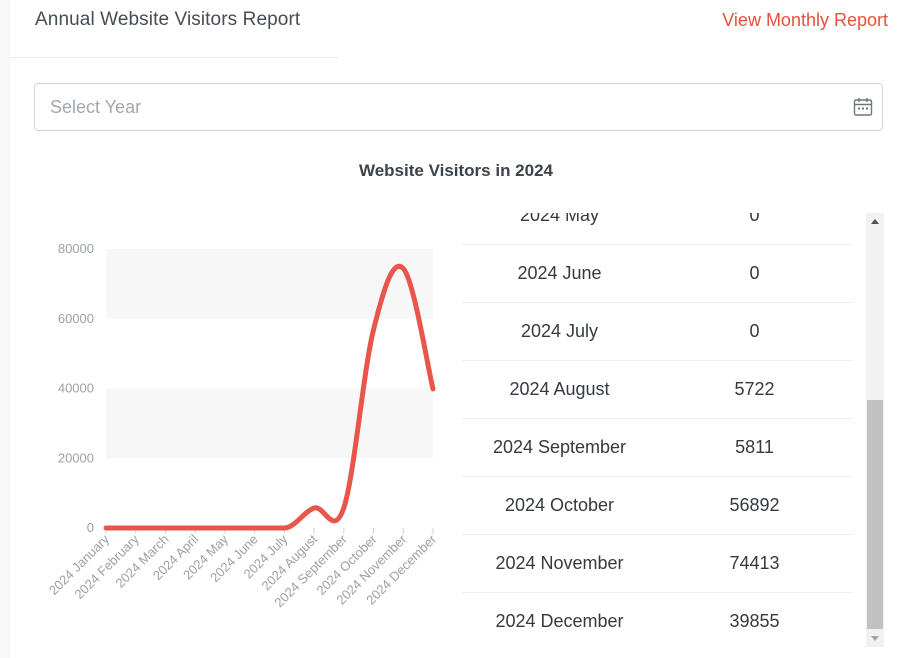 The width and height of the screenshot is (902, 658). I want to click on triangle-up-icon, so click(875, 221).